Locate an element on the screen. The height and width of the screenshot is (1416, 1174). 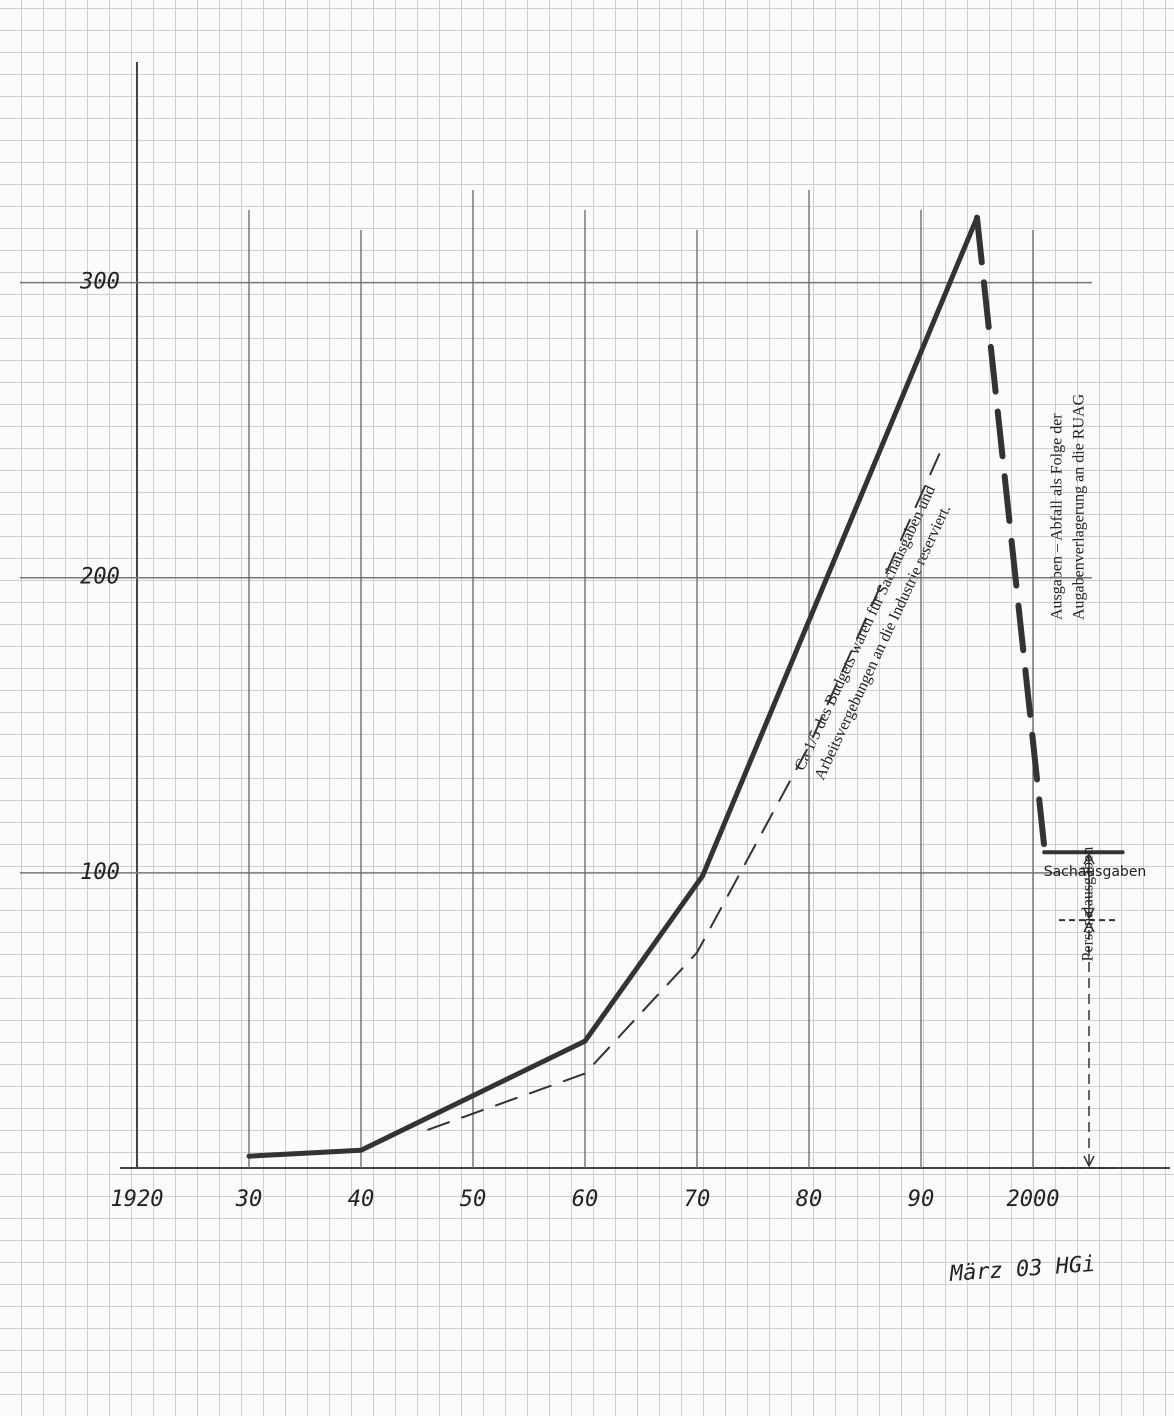
x-tick-label: 90 is located at coordinates (921, 1199).